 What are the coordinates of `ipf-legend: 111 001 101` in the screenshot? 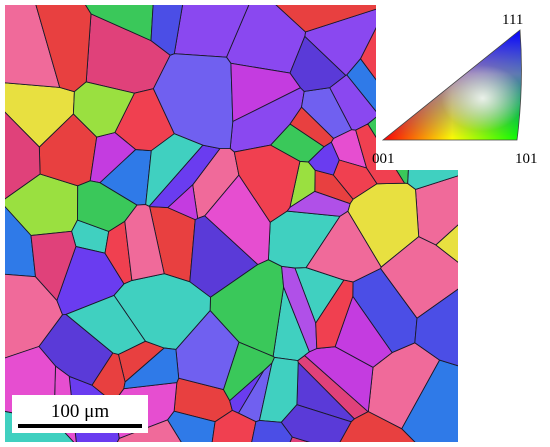 It's located at (455, 89).